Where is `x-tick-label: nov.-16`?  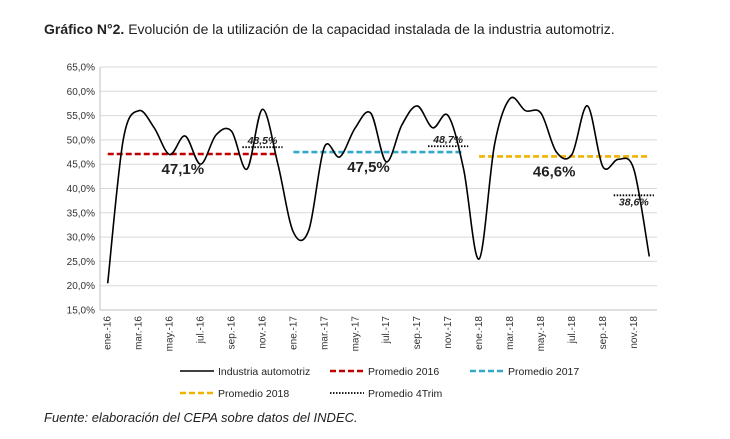 x-tick-label: nov.-16 is located at coordinates (262, 332).